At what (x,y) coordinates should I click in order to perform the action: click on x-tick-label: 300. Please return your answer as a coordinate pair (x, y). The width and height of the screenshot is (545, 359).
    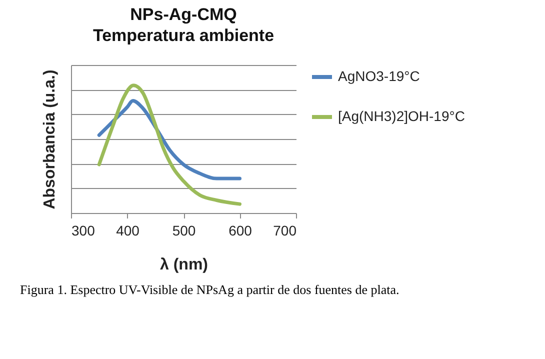
    Looking at the image, I should click on (84, 230).